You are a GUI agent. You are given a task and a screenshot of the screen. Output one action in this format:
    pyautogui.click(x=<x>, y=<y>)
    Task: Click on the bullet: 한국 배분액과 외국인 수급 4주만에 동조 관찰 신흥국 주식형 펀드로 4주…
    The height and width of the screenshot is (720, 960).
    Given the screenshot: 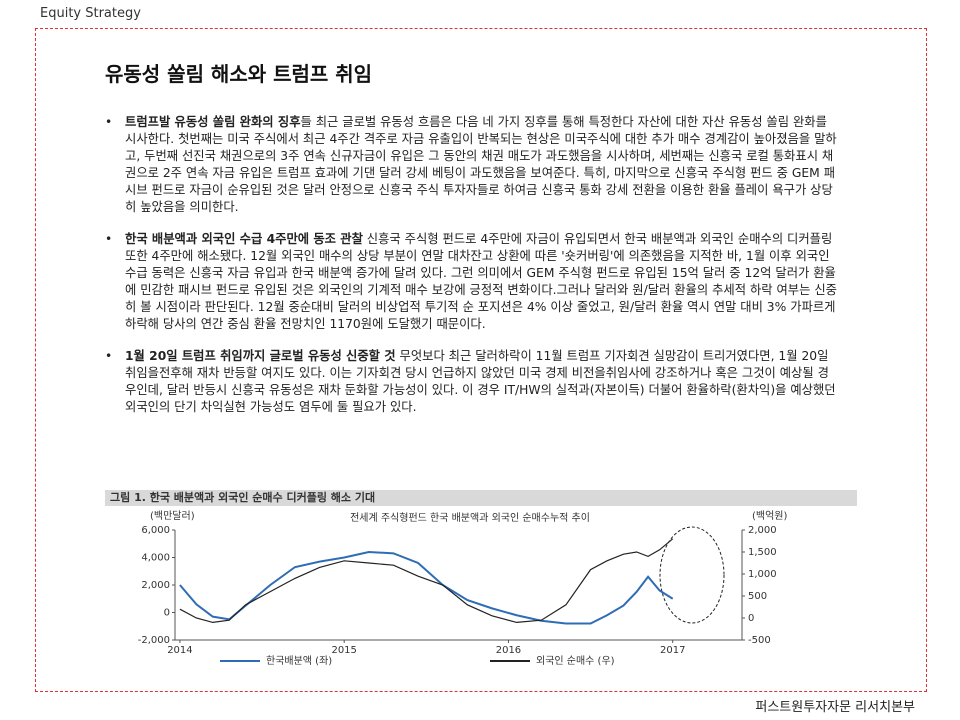 What is the action you would take?
    pyautogui.click(x=472, y=282)
    